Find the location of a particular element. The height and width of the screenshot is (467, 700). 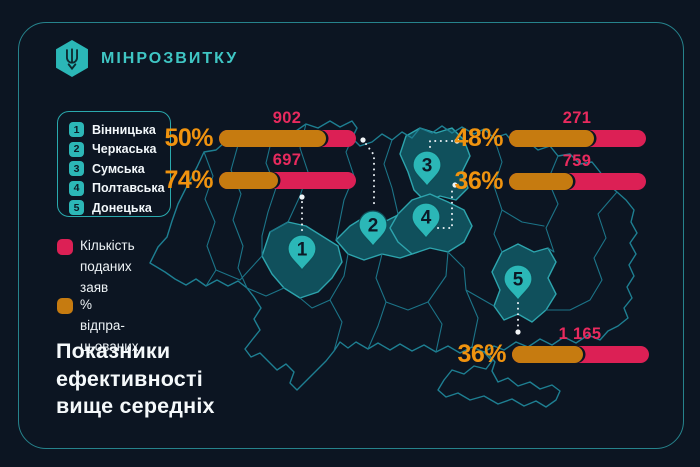

region-num-badge: 2 is located at coordinates (76, 149).